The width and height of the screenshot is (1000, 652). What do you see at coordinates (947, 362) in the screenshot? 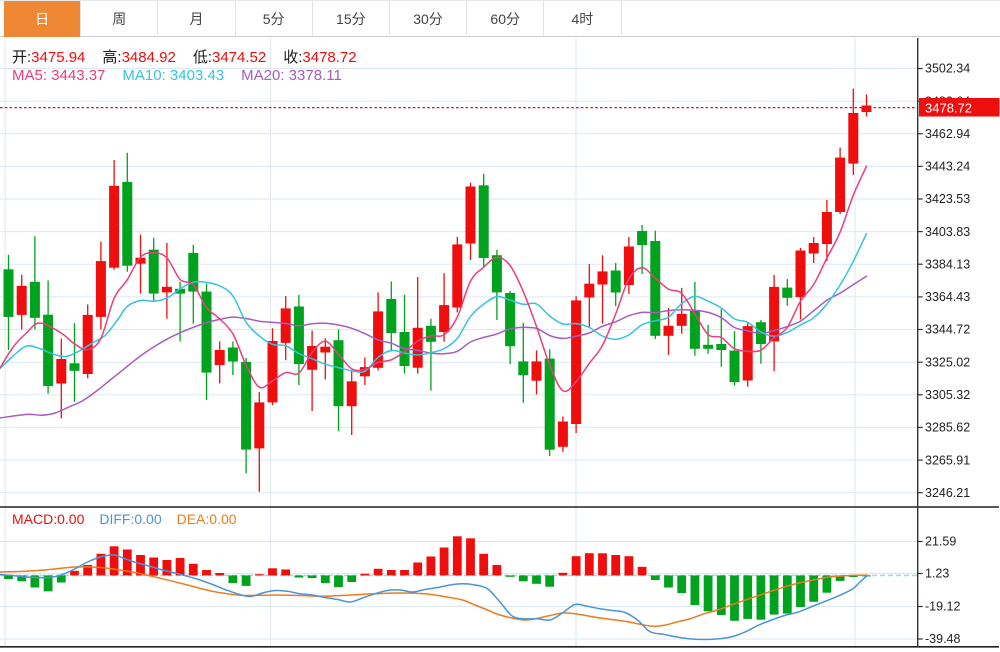
I see `svg-text: 3325.02` at bounding box center [947, 362].